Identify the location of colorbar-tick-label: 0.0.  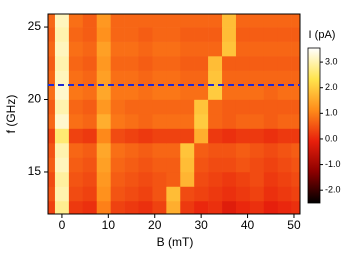
(331, 138).